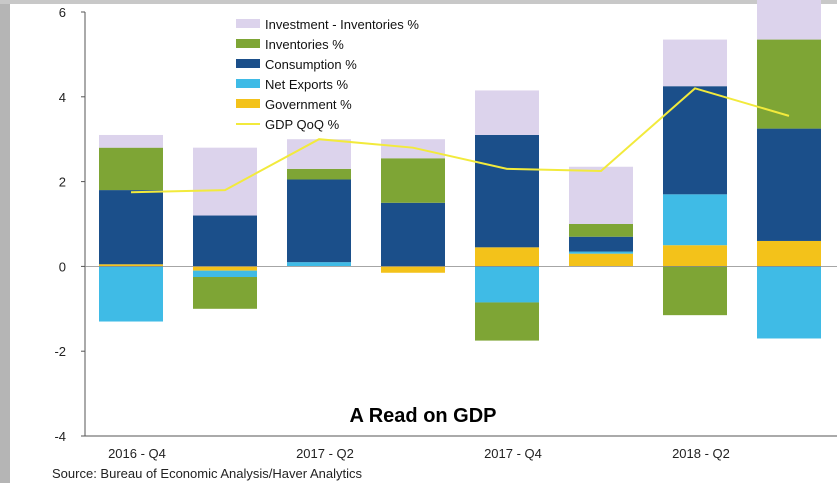  Describe the element at coordinates (308, 104) in the screenshot. I see `legend-label: Government %` at that location.